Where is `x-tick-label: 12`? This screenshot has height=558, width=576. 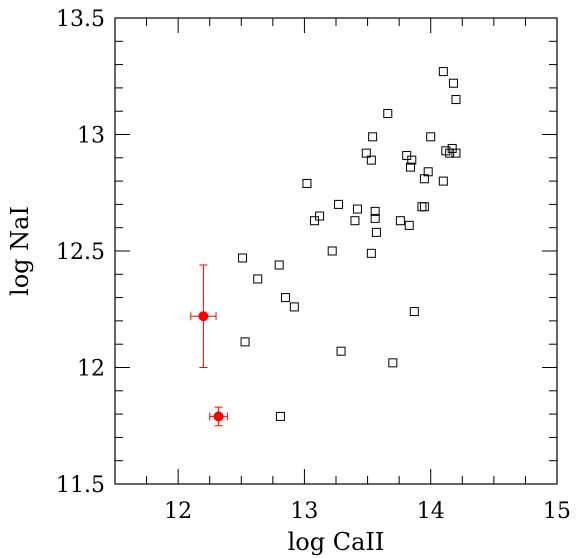 x-tick-label: 12 is located at coordinates (178, 511).